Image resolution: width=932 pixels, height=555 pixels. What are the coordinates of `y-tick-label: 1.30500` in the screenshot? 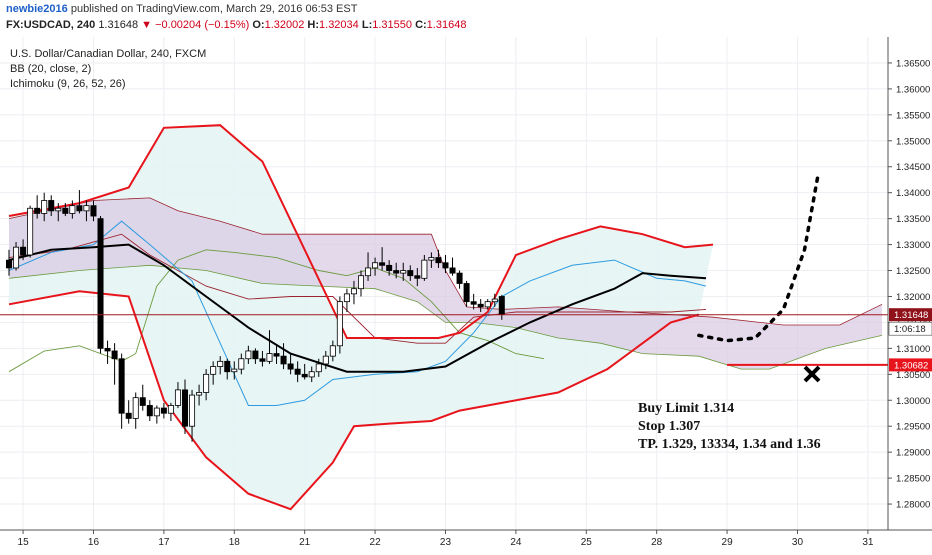 It's located at (913, 375).